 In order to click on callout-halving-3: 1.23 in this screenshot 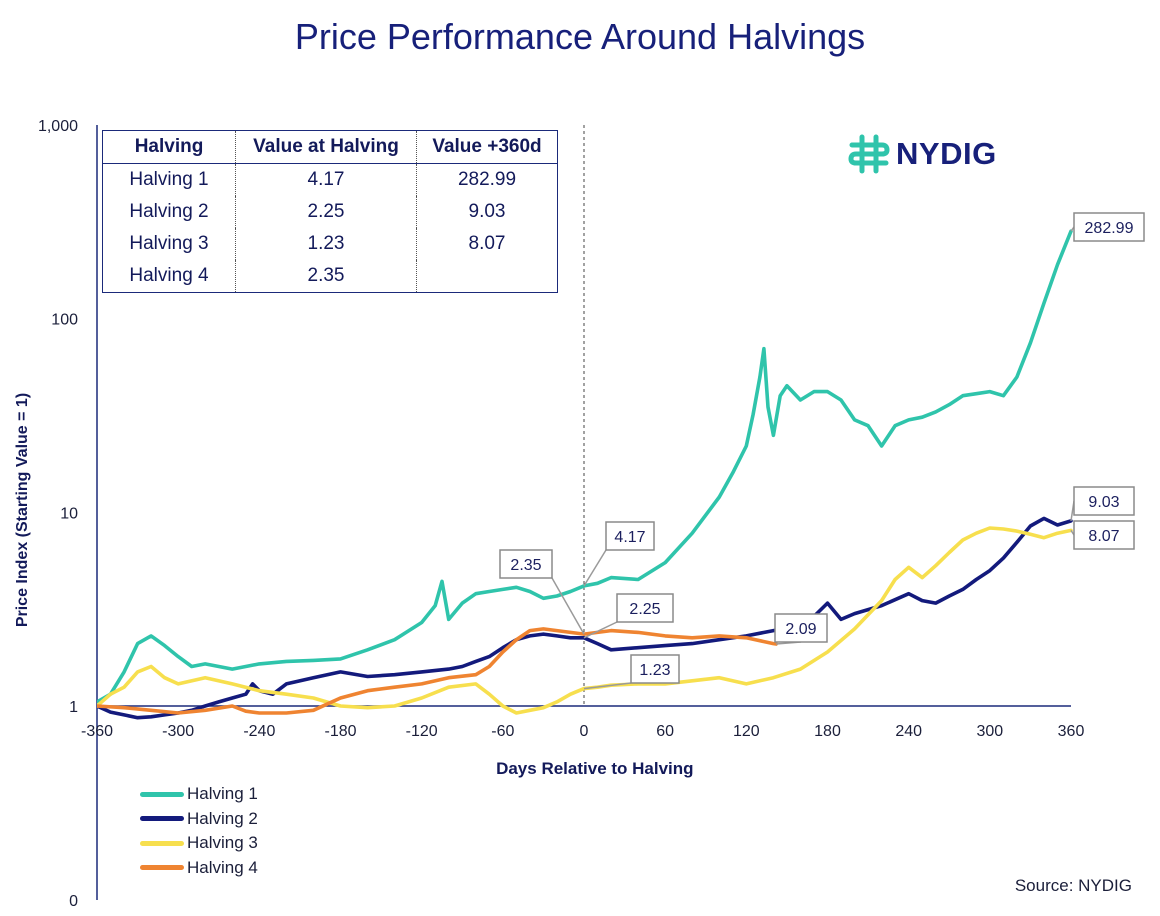, I will do `click(631, 672)`.